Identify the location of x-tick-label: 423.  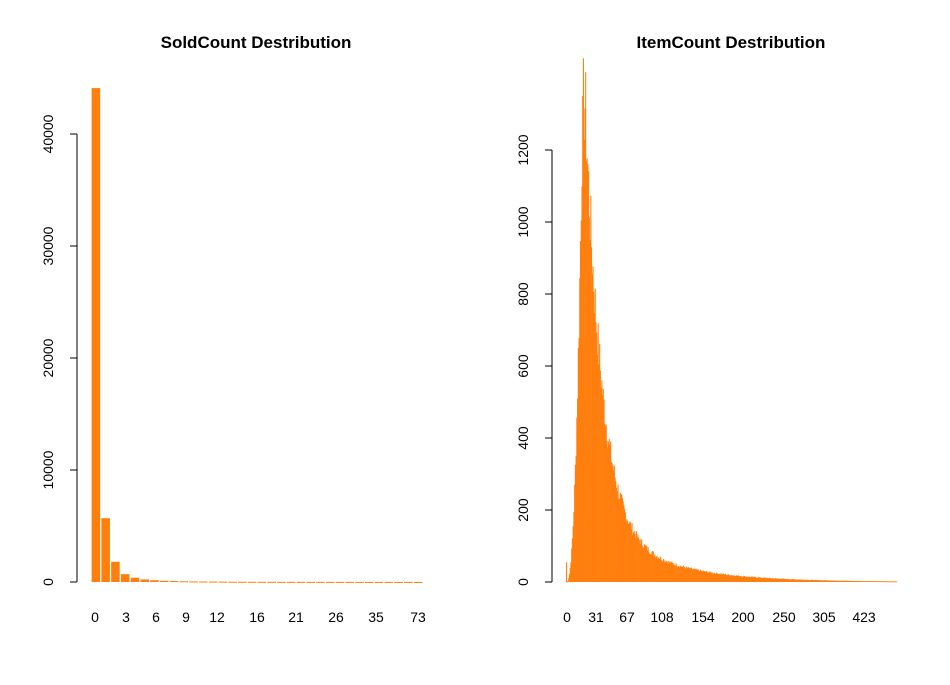
(864, 617).